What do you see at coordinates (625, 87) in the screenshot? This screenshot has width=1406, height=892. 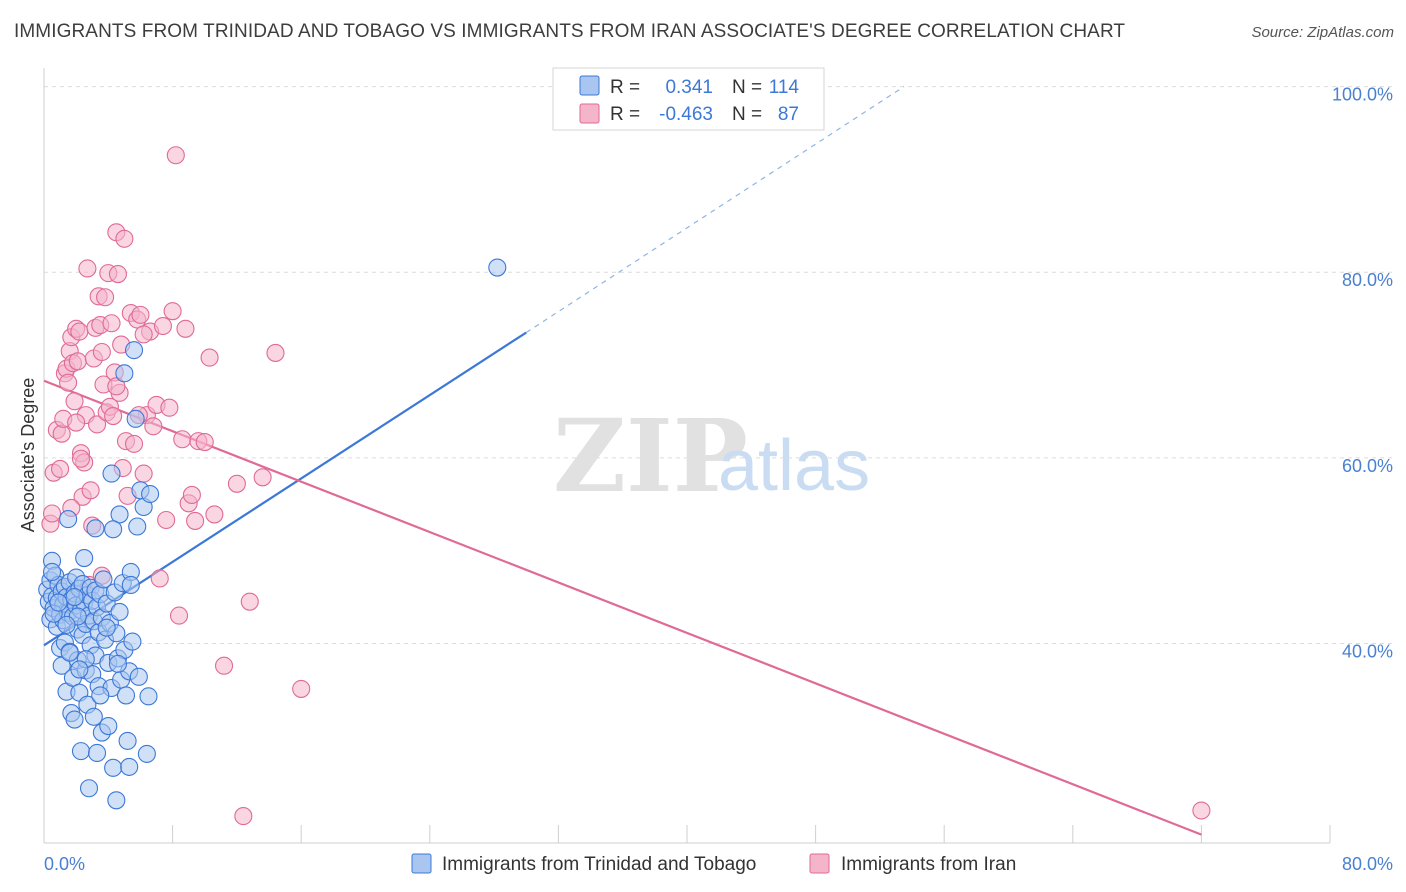 I see `legend-r-label-blue: R =` at bounding box center [625, 87].